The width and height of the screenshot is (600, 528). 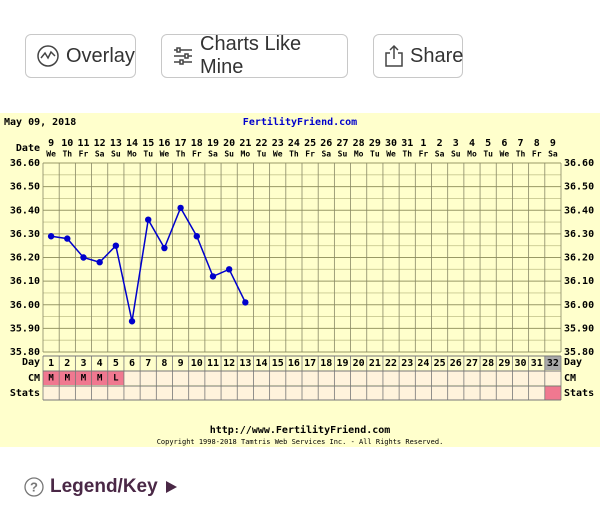 What do you see at coordinates (101, 487) in the screenshot?
I see `legend-link: ? Legend/Key` at bounding box center [101, 487].